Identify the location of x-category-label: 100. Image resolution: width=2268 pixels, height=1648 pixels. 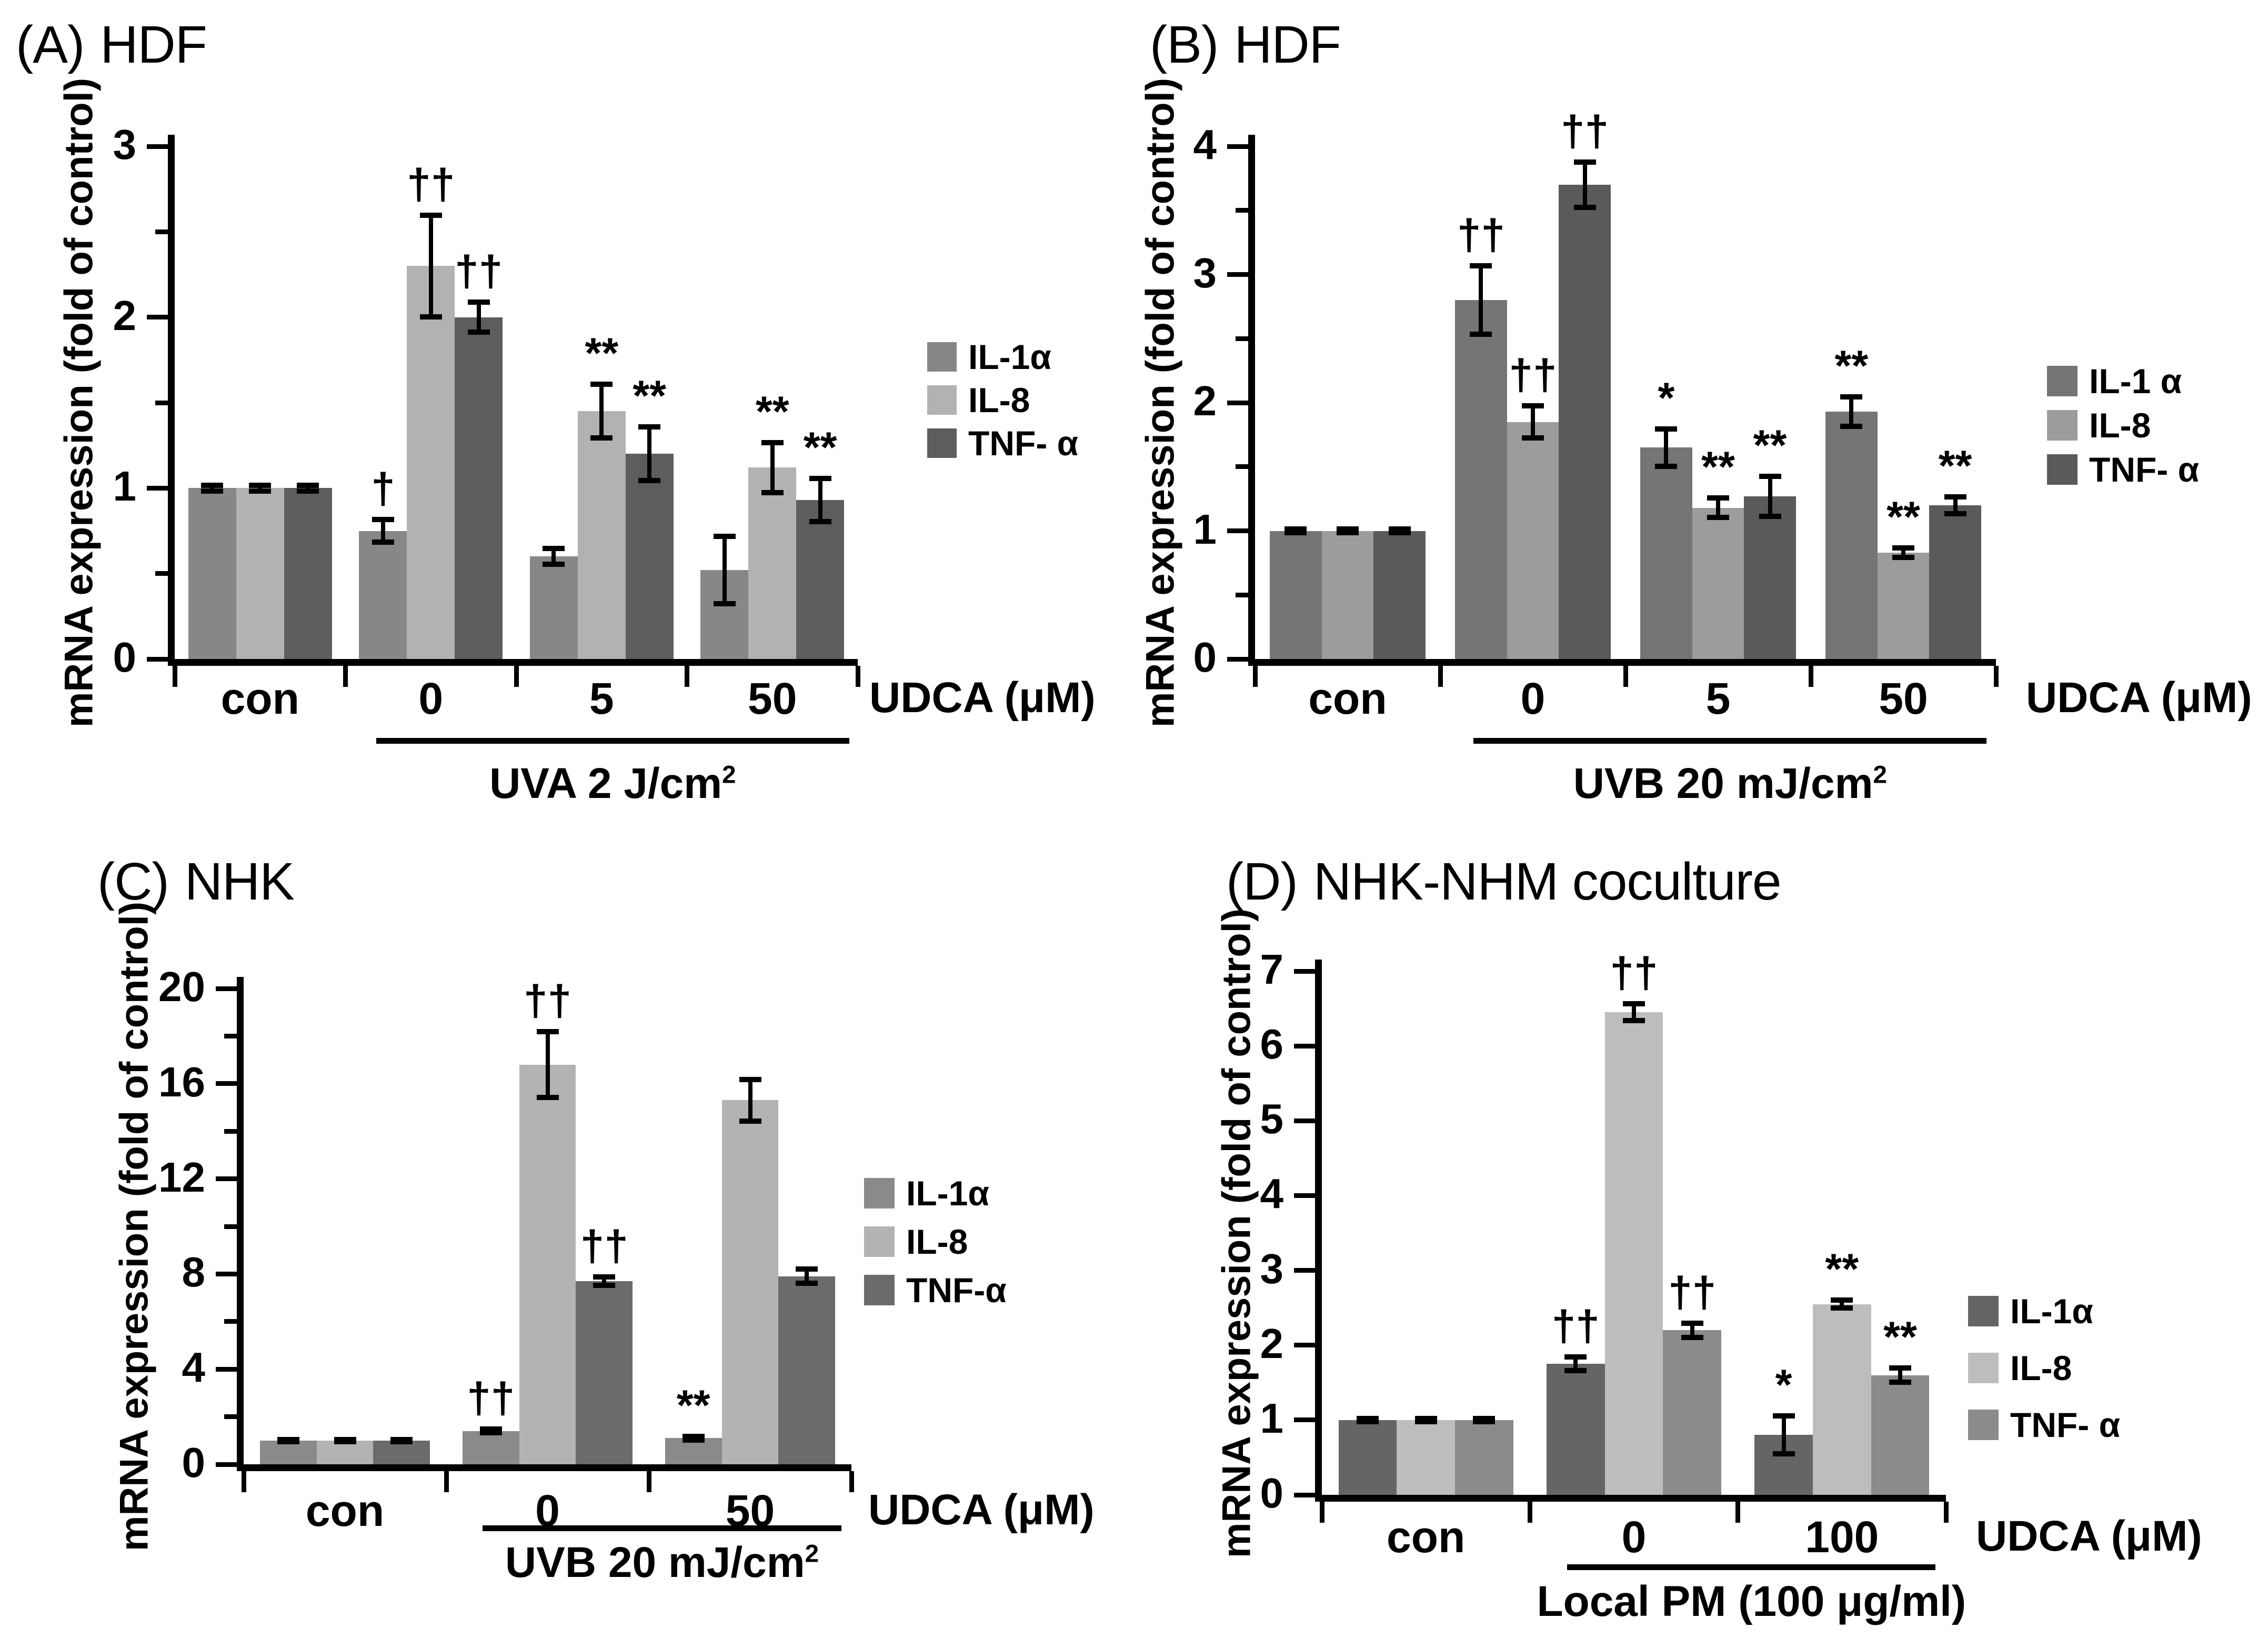
(1842, 1537).